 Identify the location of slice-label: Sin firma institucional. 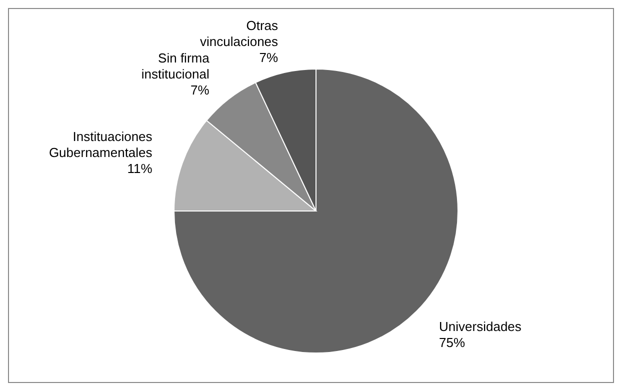
(175, 66).